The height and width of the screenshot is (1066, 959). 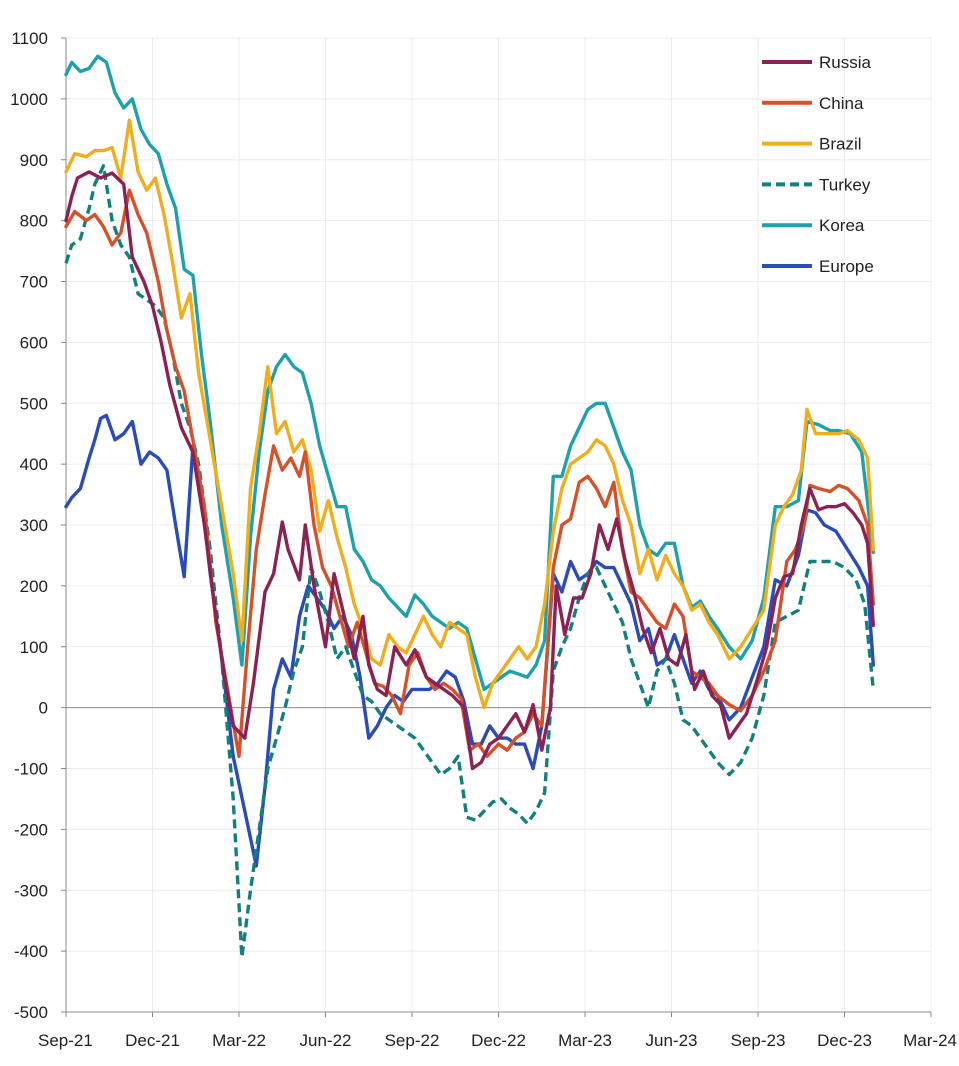 What do you see at coordinates (585, 1040) in the screenshot?
I see `x-tick-label: Mar-23` at bounding box center [585, 1040].